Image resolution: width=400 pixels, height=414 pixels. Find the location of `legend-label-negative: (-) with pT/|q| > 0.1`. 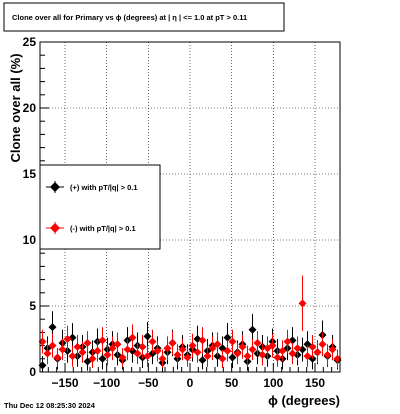

legend-label-negative: (-) with pT/|q| > 0.1 is located at coordinates (103, 228).